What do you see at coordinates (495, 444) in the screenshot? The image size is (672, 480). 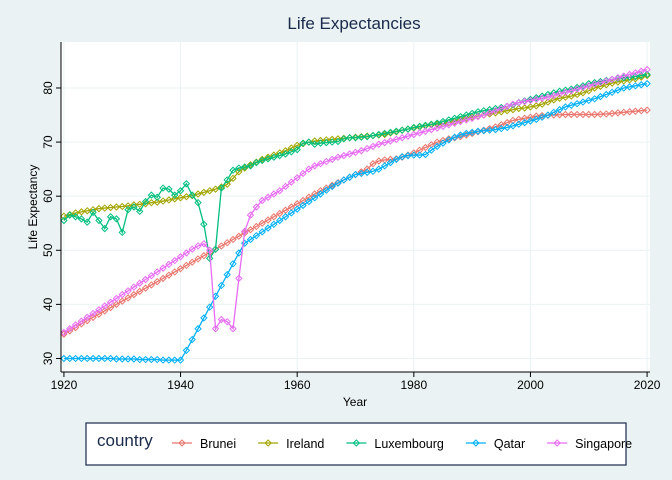 I see `legend-item-qatar: Qatar` at bounding box center [495, 444].